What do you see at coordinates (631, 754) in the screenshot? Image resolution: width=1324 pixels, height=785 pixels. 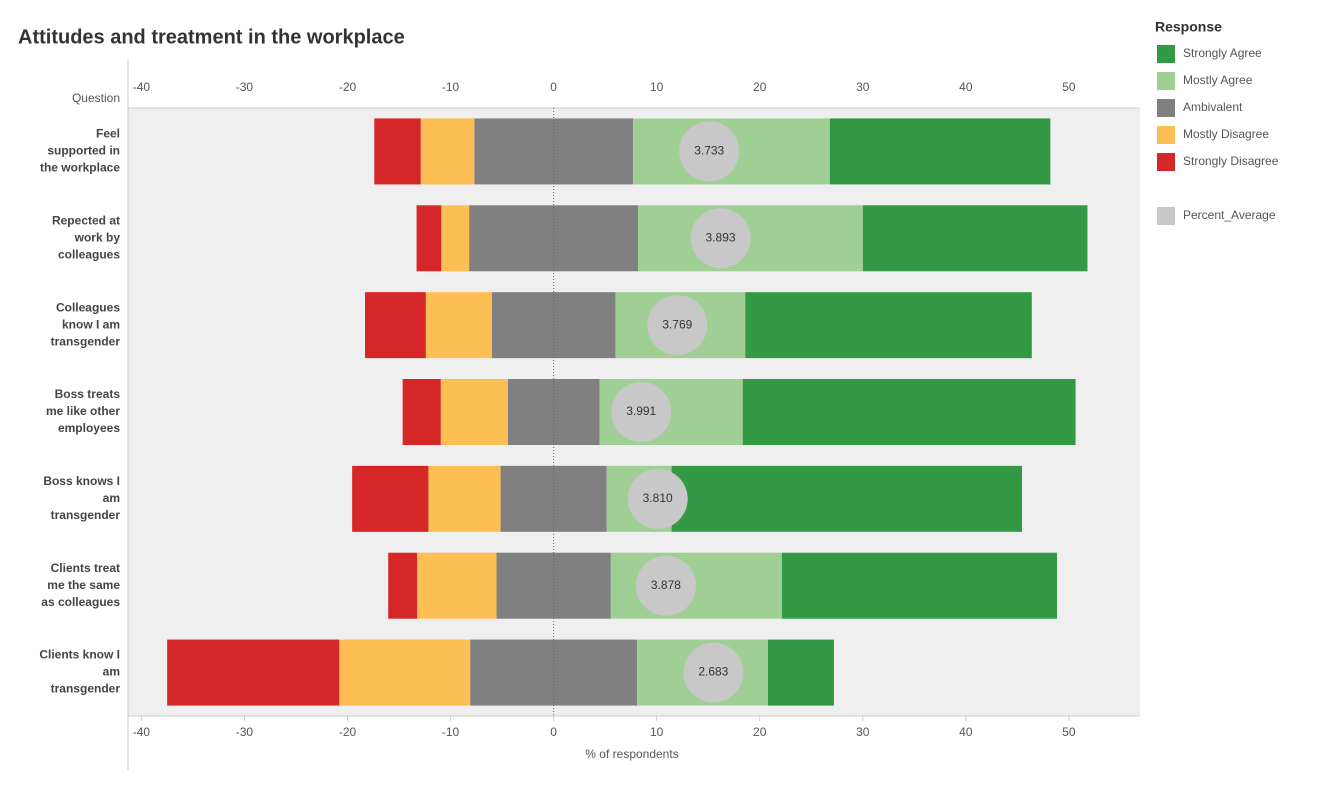 I see `x-axis-label: % of respondents` at bounding box center [631, 754].